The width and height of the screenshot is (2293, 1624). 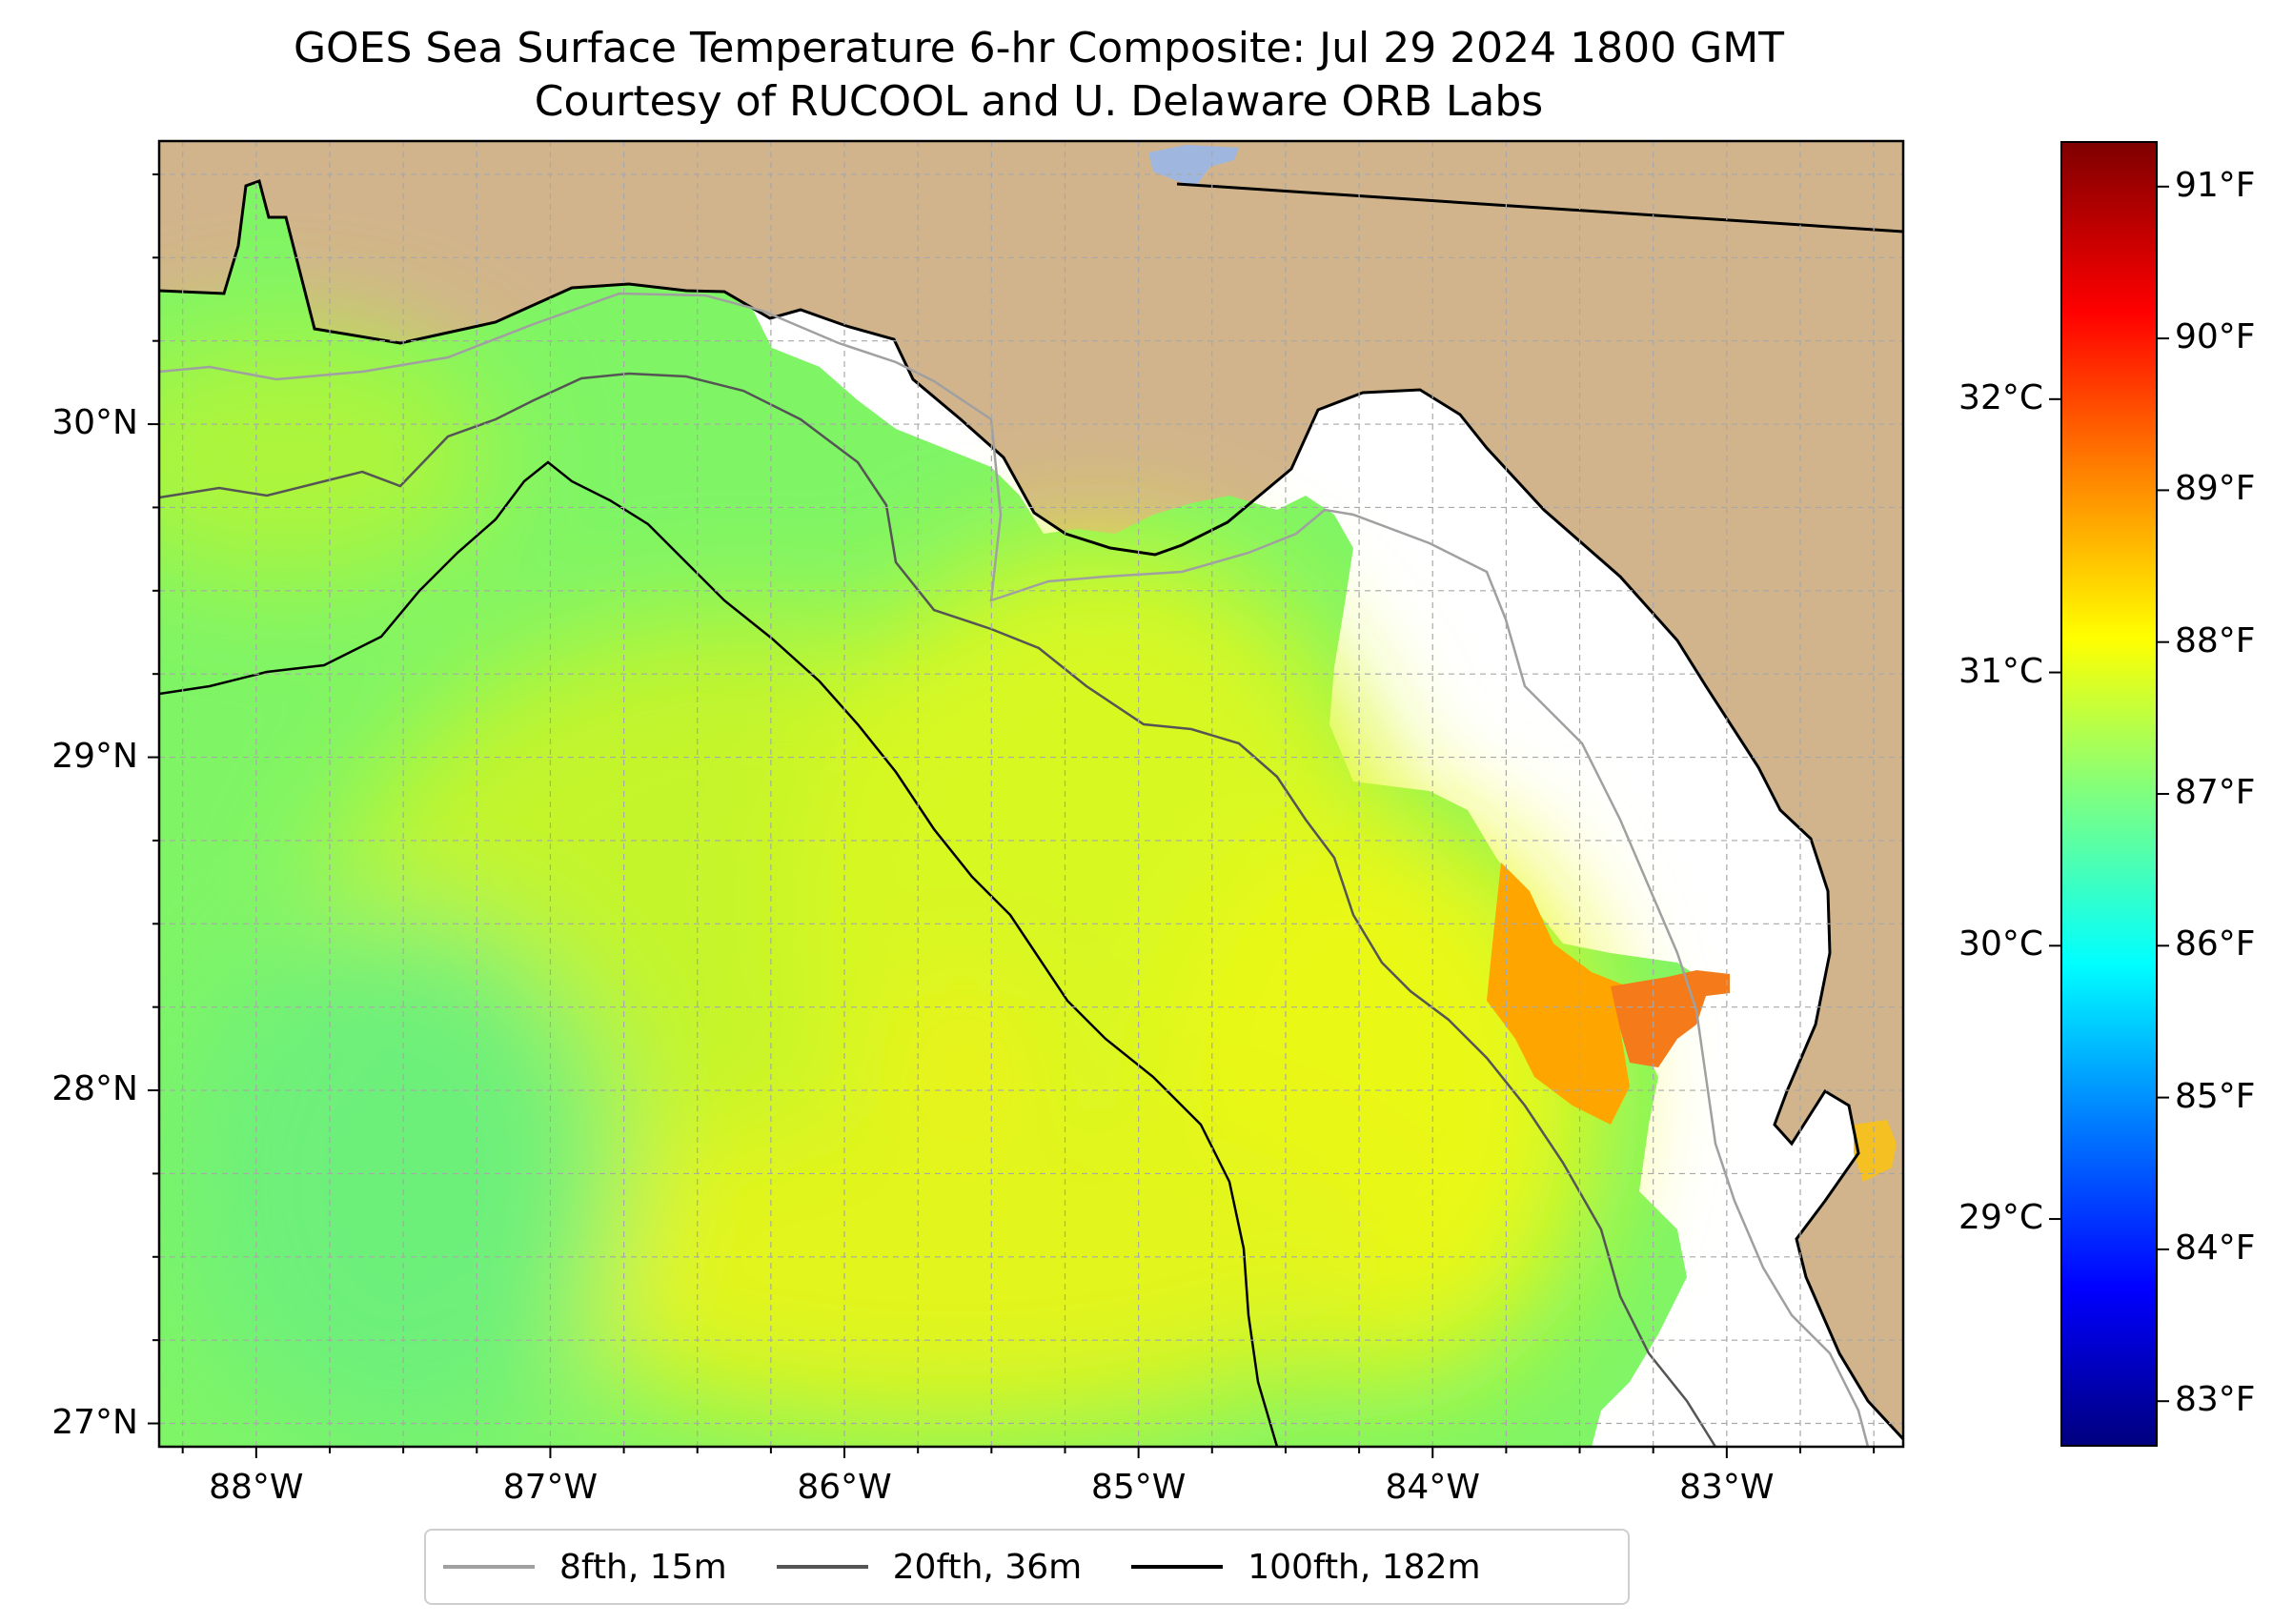 What do you see at coordinates (1364, 1567) in the screenshot?
I see `legend-label-100fth: 100fth, 182m` at bounding box center [1364, 1567].